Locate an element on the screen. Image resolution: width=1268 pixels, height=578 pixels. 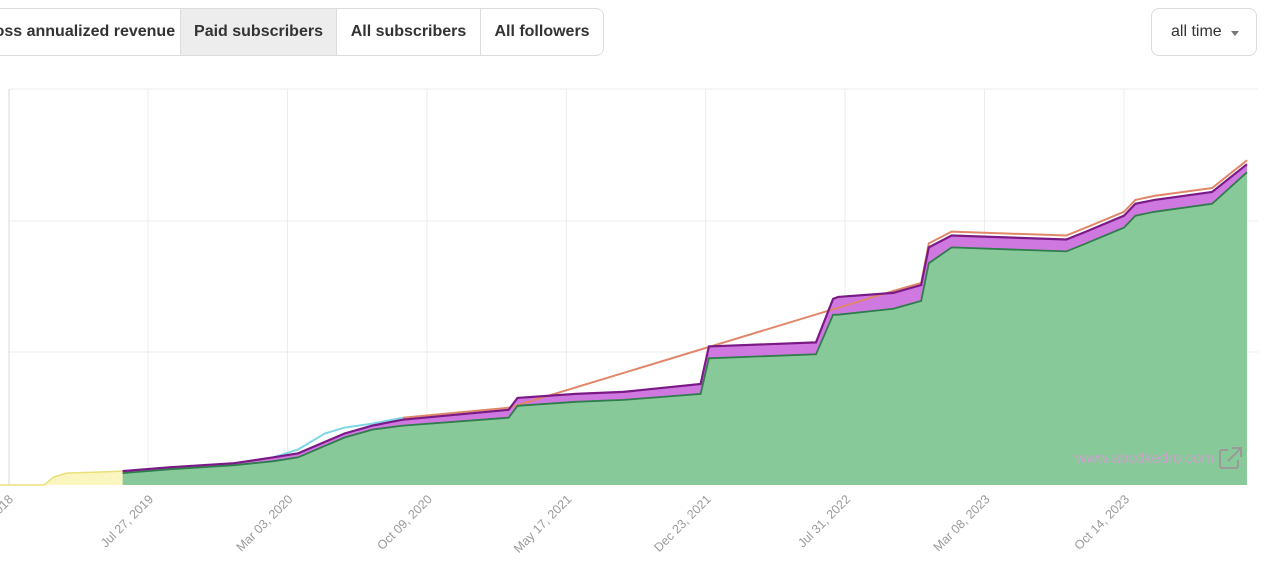
tab-paid-subscribers: Paid subscribers is located at coordinates (259, 32).